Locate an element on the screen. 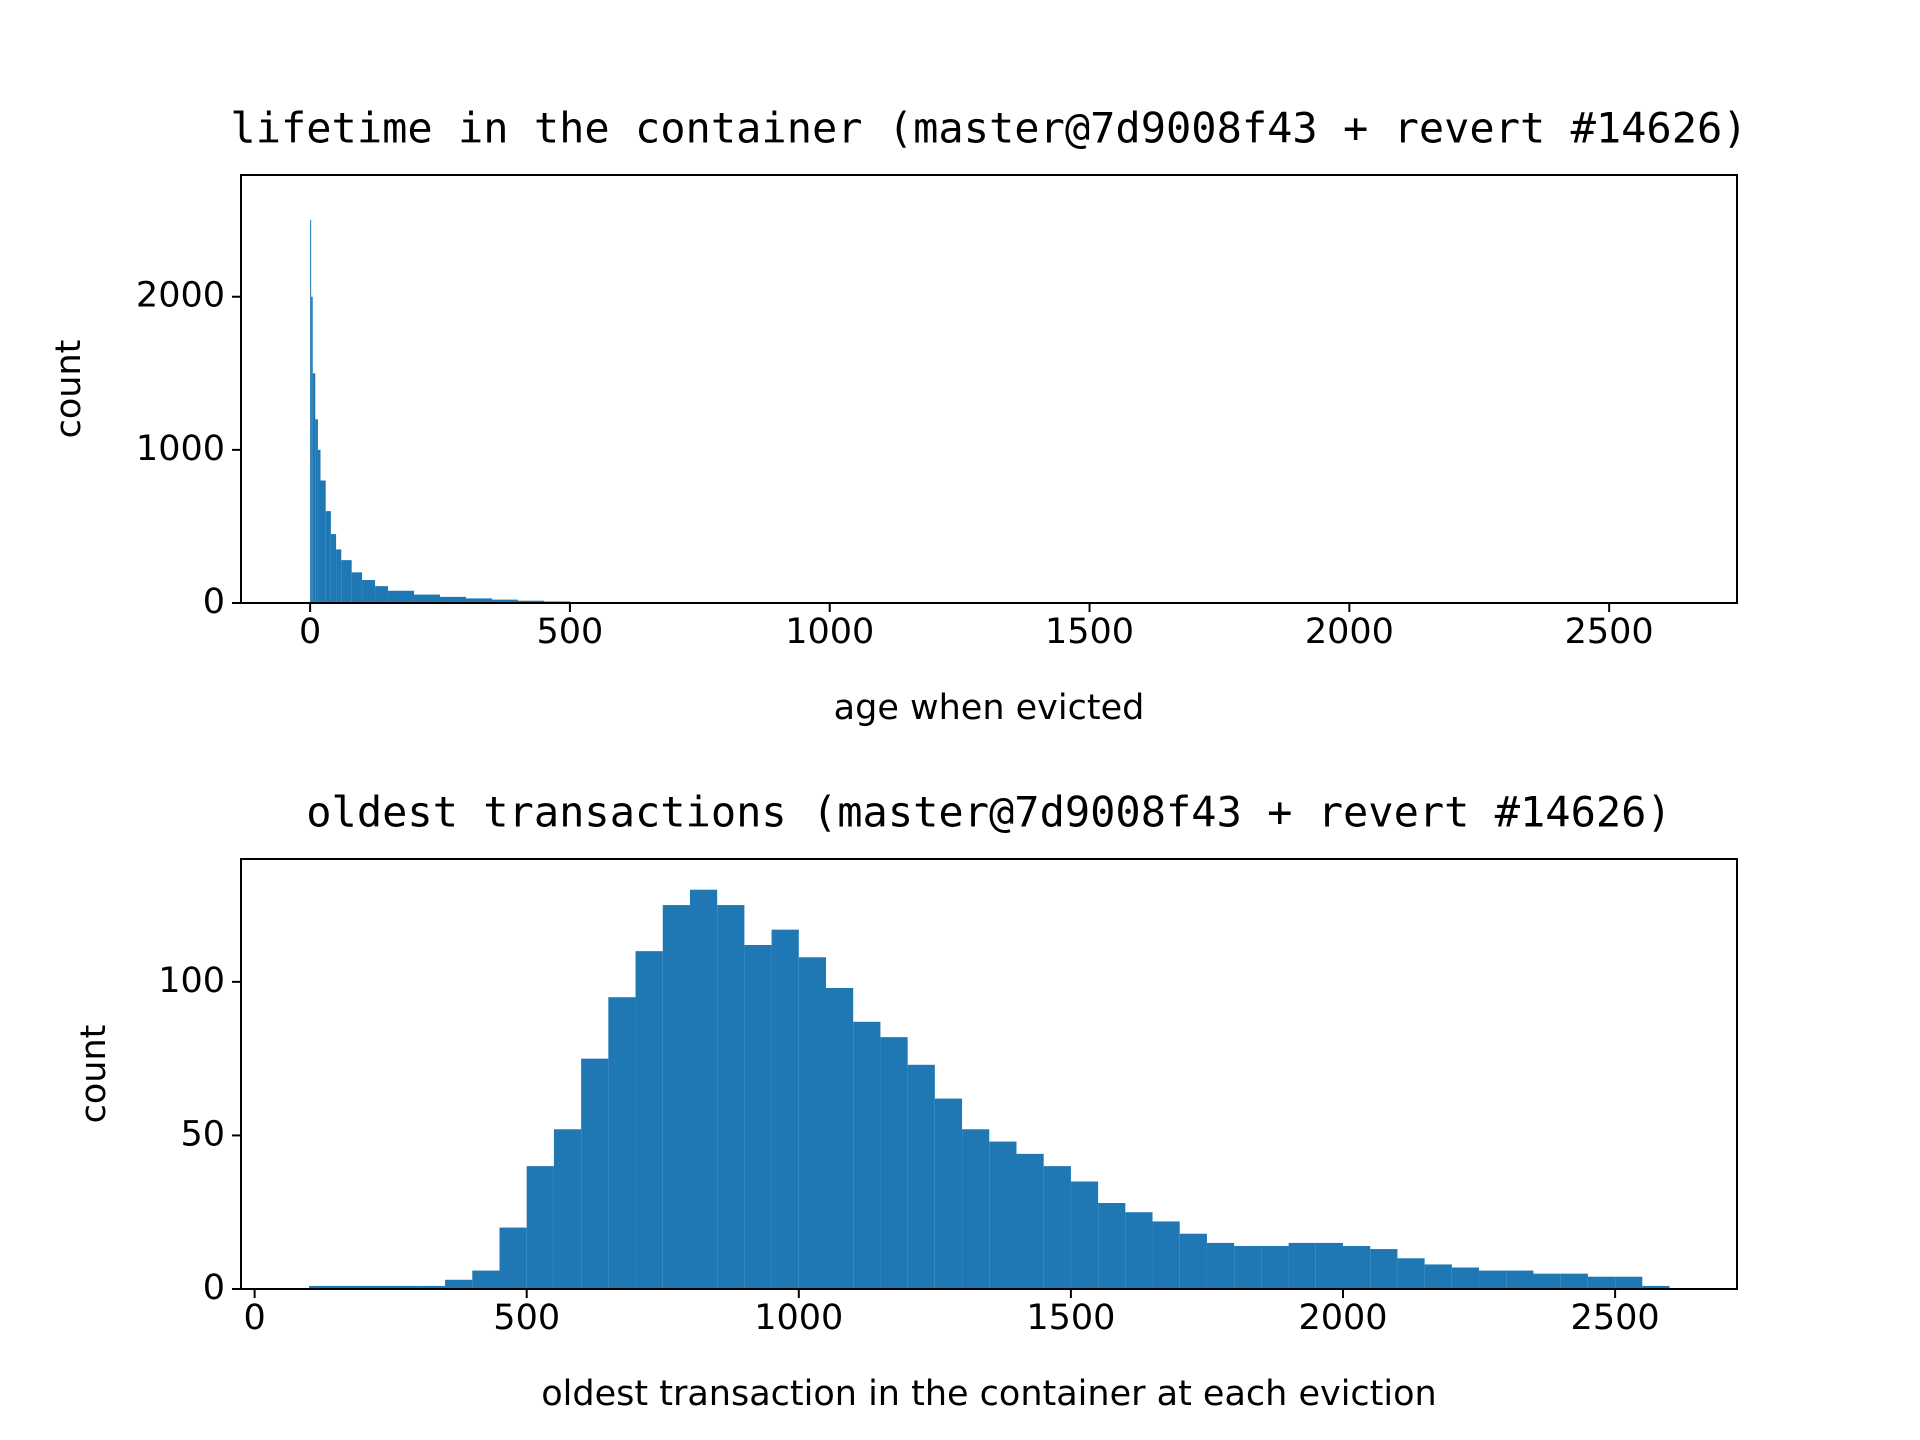  y-tick-label: 1000 is located at coordinates (180, 449).